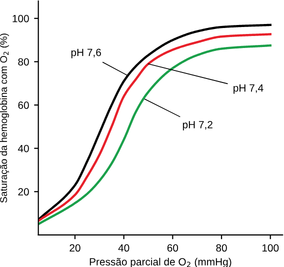 This screenshot has width=284, height=267. Describe the element at coordinates (270, 248) in the screenshot. I see `x-tick-label: 100` at that location.